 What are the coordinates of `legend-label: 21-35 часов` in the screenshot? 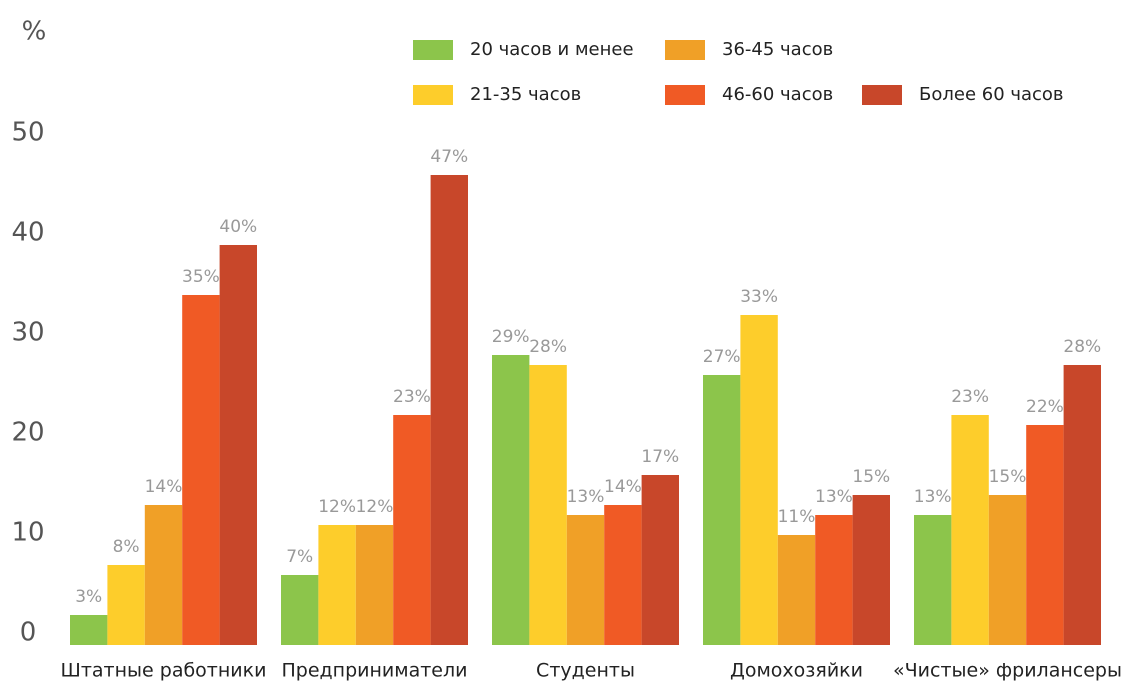 It's located at (525, 94).